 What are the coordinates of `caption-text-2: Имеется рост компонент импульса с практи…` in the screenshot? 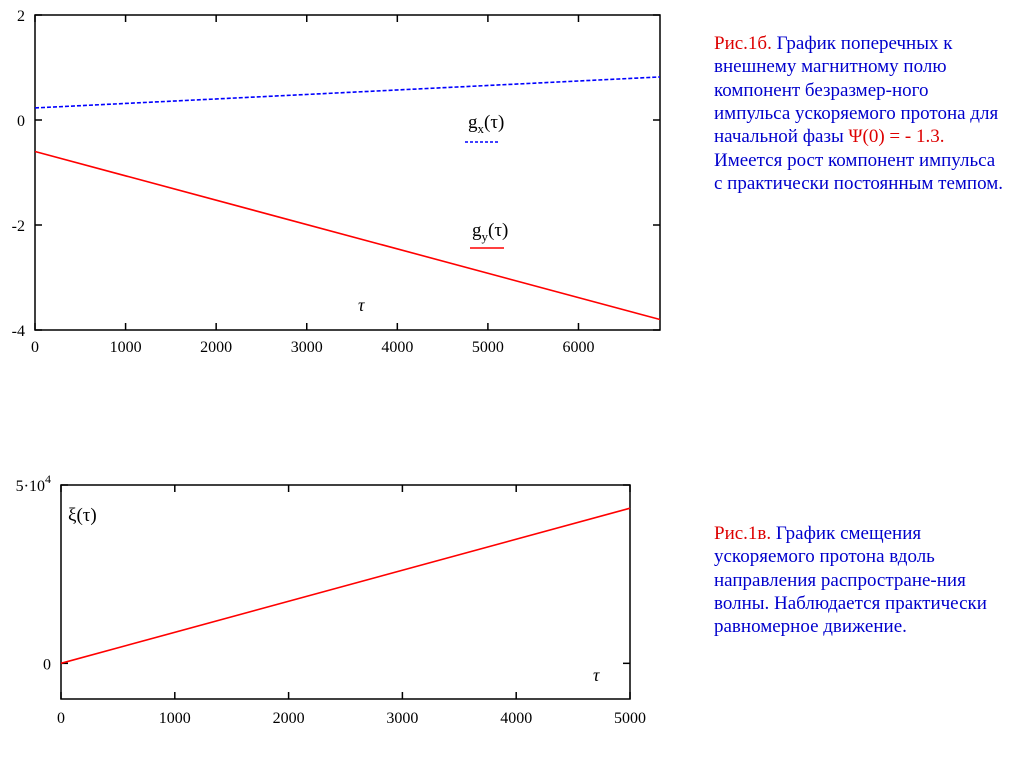 It's located at (858, 172).